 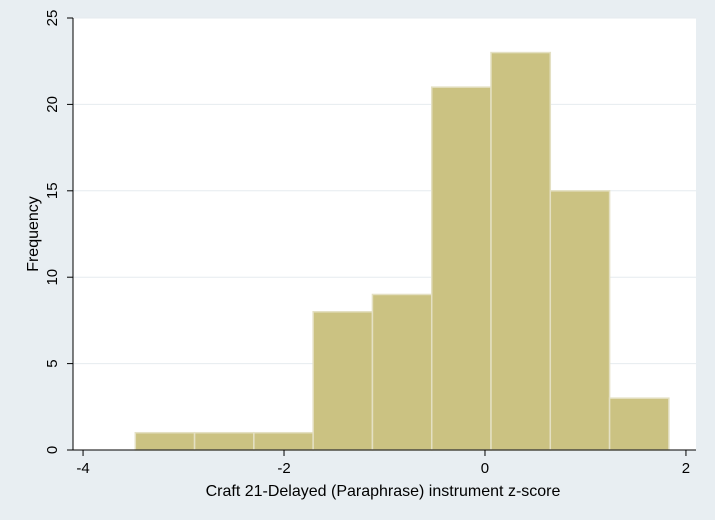 What do you see at coordinates (52, 18) in the screenshot?
I see `y-tick-label-5: 25` at bounding box center [52, 18].